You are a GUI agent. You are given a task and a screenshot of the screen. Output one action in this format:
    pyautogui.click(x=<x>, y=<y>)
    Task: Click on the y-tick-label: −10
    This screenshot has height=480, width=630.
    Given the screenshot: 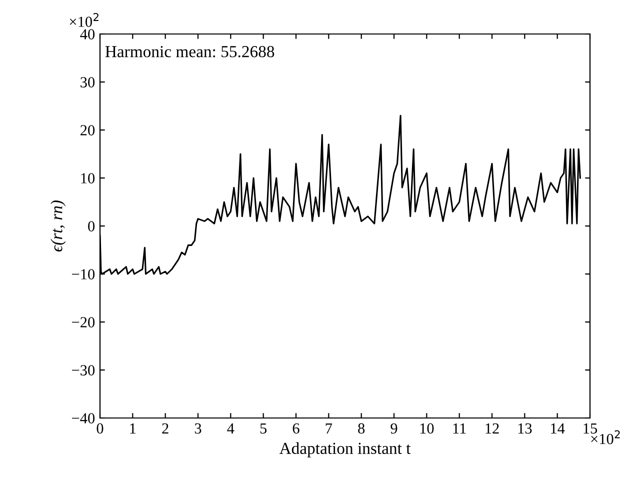 What is the action you would take?
    pyautogui.click(x=83, y=274)
    